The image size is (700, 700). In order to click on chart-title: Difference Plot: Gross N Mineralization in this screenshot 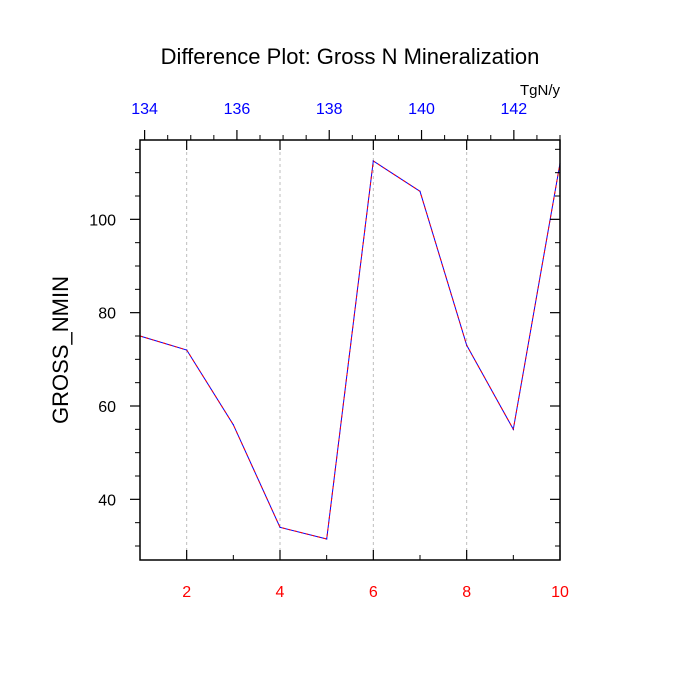, I will do `click(350, 56)`.